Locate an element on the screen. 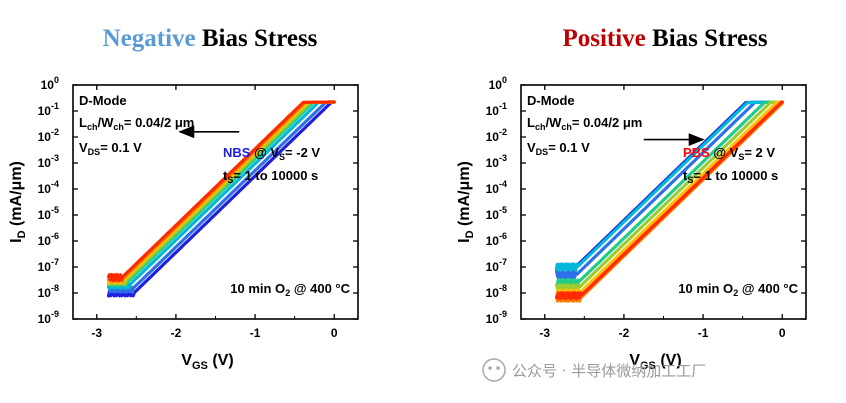 Image resolution: width=846 pixels, height=403 pixels. stress-sub: S is located at coordinates (282, 157).